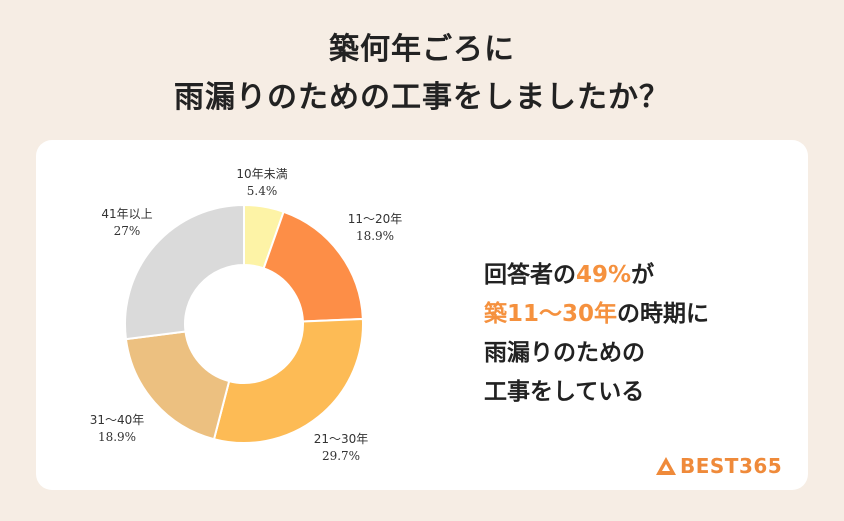 The width and height of the screenshot is (844, 521). What do you see at coordinates (117, 429) in the screenshot?
I see `slice-label-31-40: 31〜40年 18.9%` at bounding box center [117, 429].